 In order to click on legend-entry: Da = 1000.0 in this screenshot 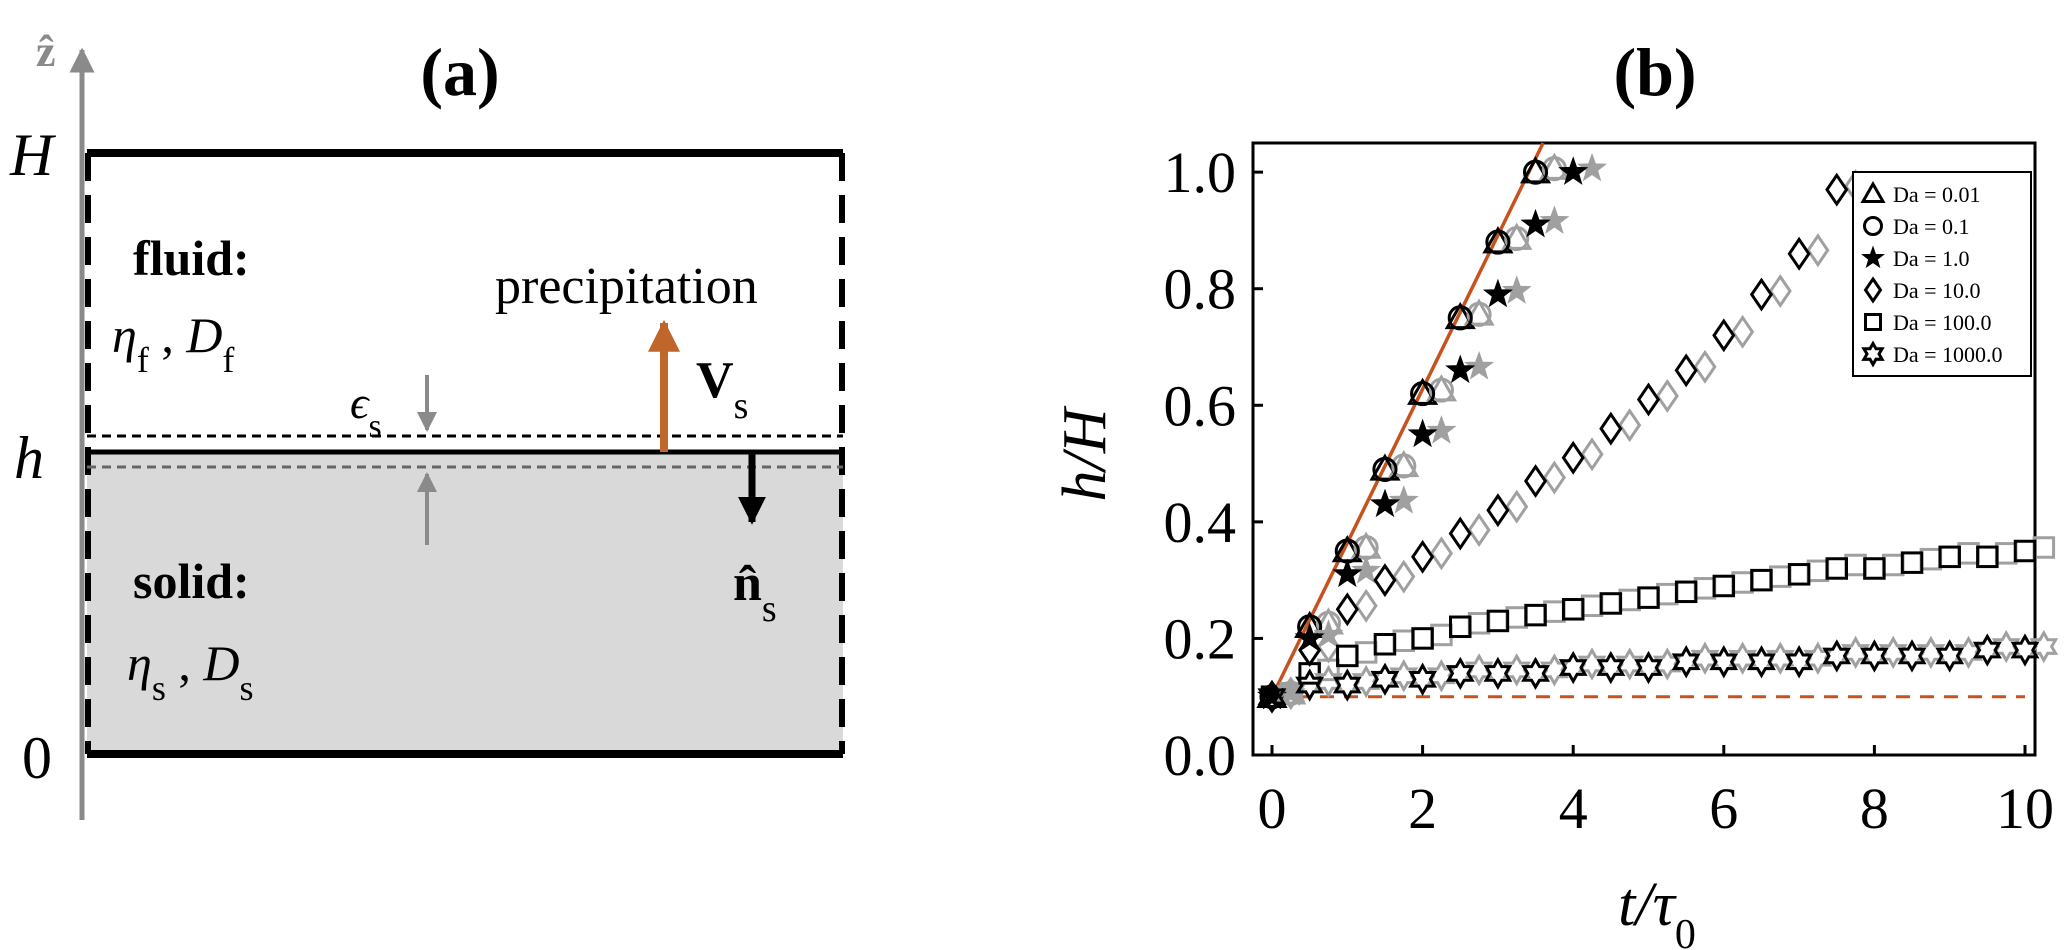, I will do `click(1948, 354)`.